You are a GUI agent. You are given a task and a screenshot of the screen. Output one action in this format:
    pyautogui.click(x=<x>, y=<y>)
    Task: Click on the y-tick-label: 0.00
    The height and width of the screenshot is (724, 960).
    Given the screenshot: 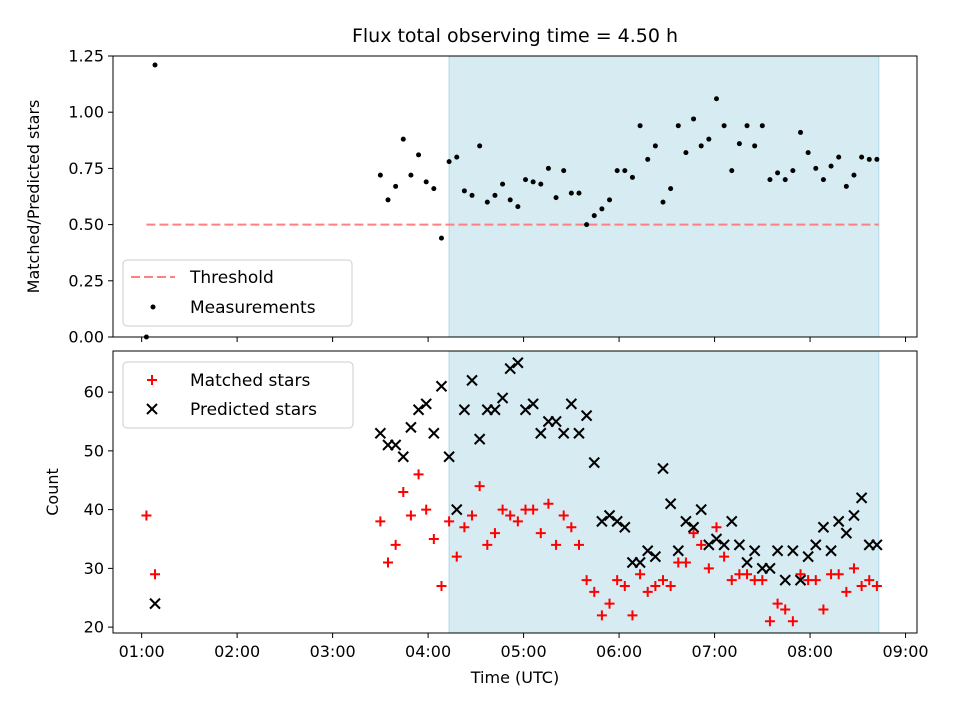 What is the action you would take?
    pyautogui.click(x=86, y=337)
    